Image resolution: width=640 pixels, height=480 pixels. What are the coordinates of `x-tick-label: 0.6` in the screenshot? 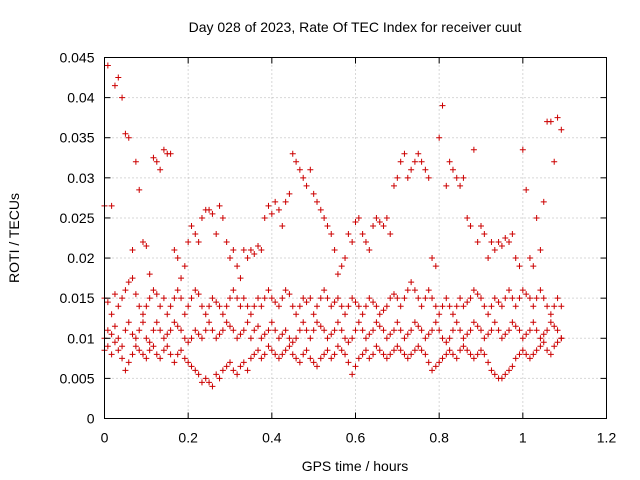 It's located at (356, 438).